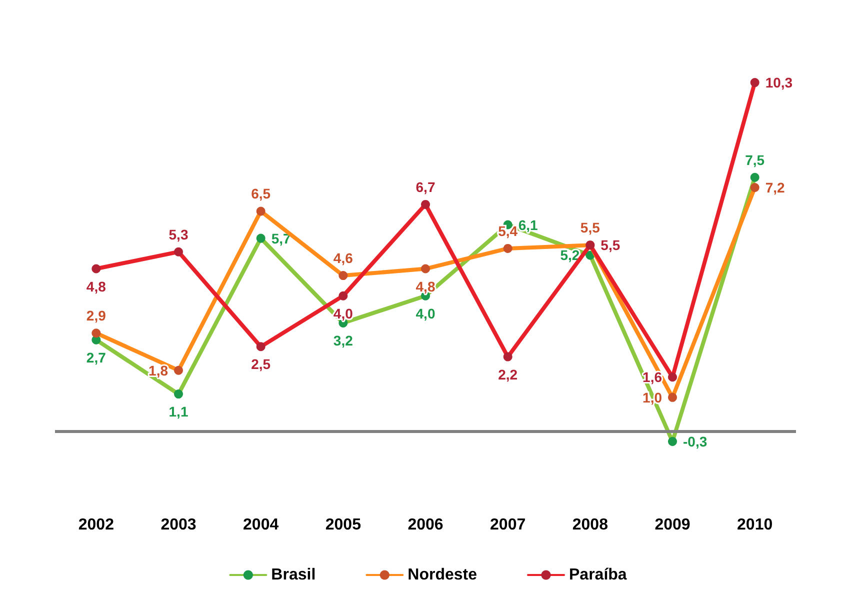 The height and width of the screenshot is (594, 856). I want to click on data-label: -0,3, so click(695, 441).